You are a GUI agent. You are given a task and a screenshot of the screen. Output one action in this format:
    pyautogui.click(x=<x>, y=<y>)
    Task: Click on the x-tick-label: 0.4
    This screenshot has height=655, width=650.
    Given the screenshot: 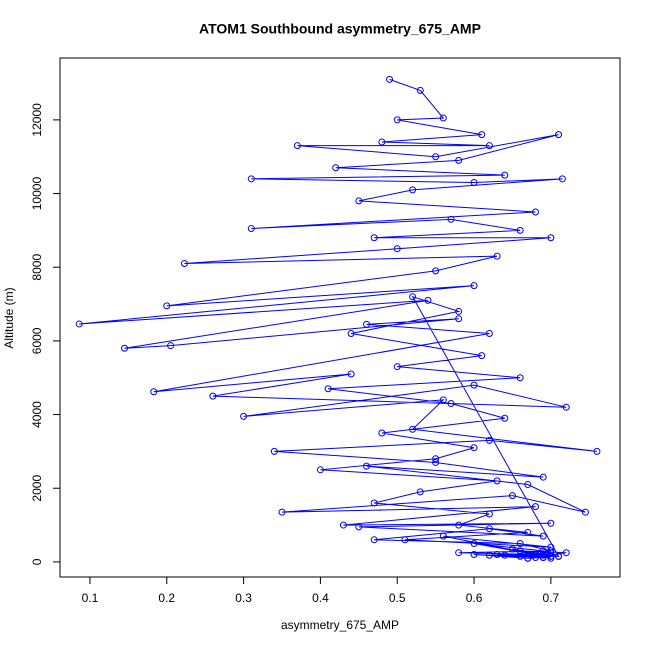 What is the action you would take?
    pyautogui.click(x=320, y=598)
    